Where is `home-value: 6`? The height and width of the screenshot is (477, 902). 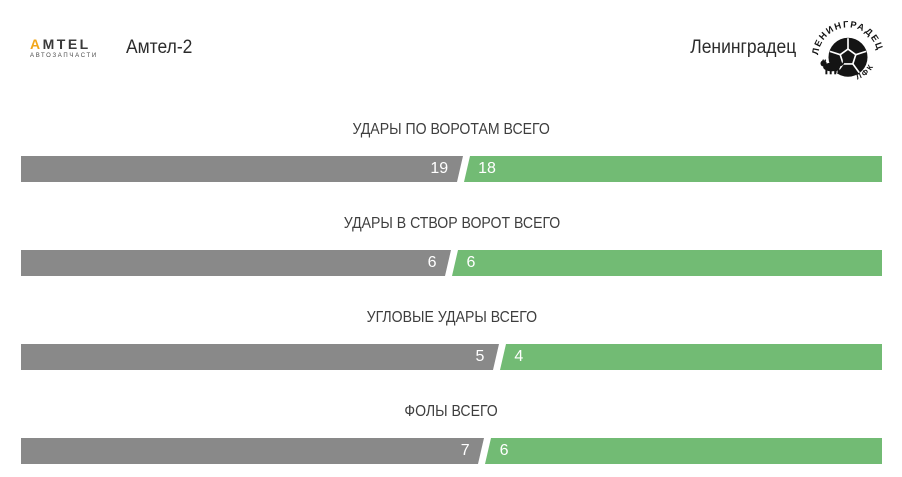 home-value: 6 is located at coordinates (432, 262).